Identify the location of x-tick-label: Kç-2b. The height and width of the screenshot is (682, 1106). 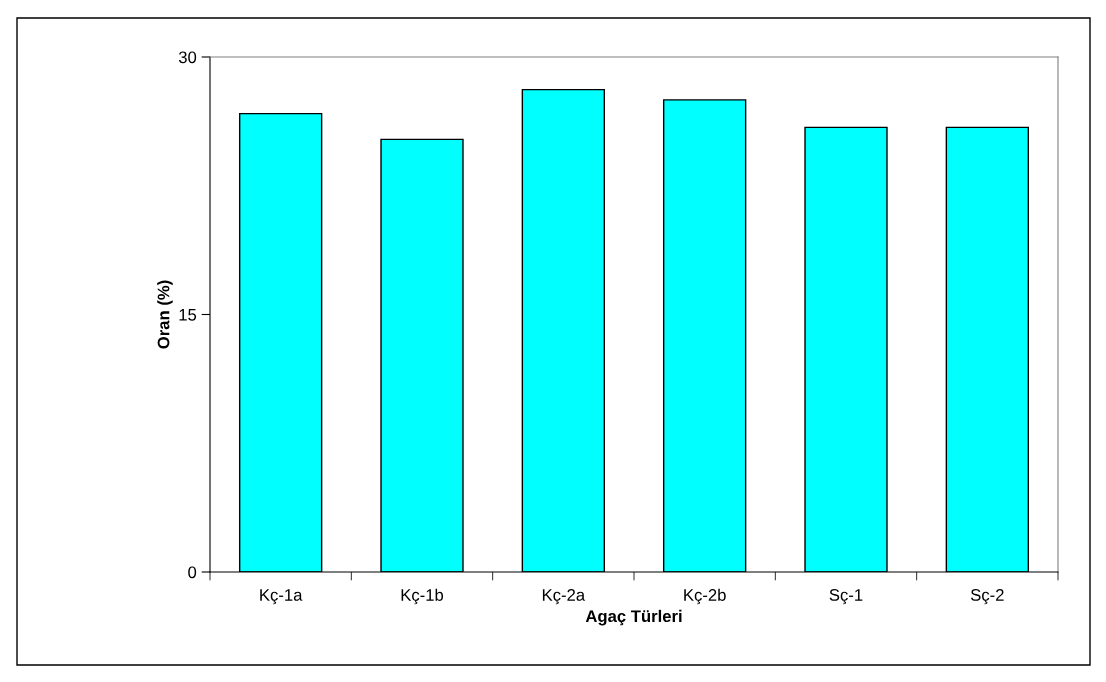
(705, 596).